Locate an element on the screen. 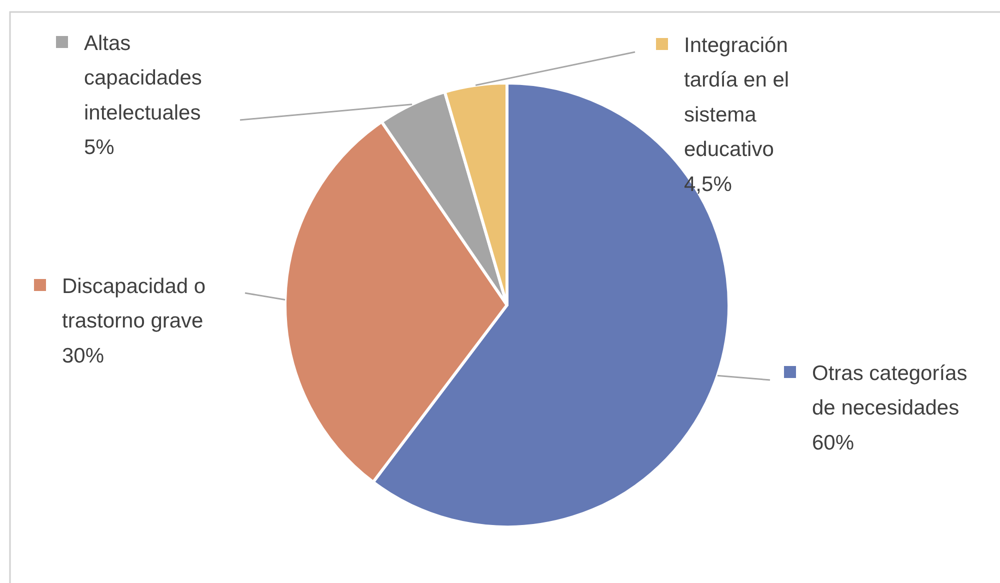 The image size is (1000, 583). legend-label: Integración tardía en el sistema educativo is located at coordinates (737, 98).